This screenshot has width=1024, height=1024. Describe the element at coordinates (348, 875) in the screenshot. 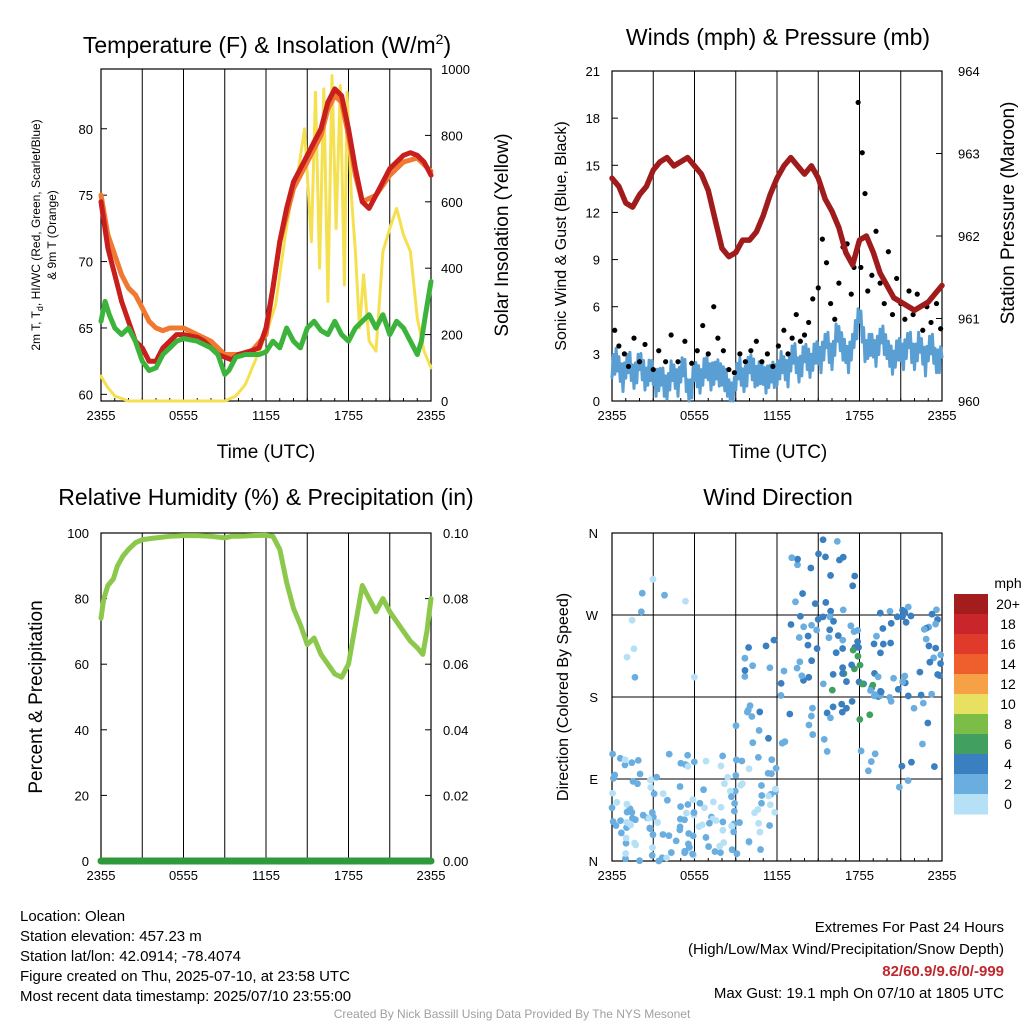

I see `rh-xtick-label: 1755` at that location.